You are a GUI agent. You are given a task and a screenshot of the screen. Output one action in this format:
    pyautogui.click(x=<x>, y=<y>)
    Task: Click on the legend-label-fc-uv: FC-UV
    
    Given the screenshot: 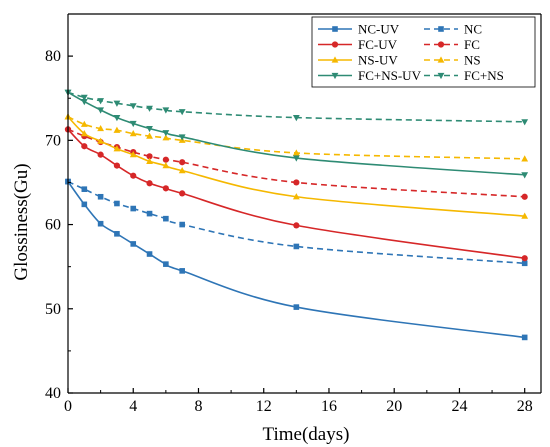 What is the action you would take?
    pyautogui.click(x=378, y=44)
    